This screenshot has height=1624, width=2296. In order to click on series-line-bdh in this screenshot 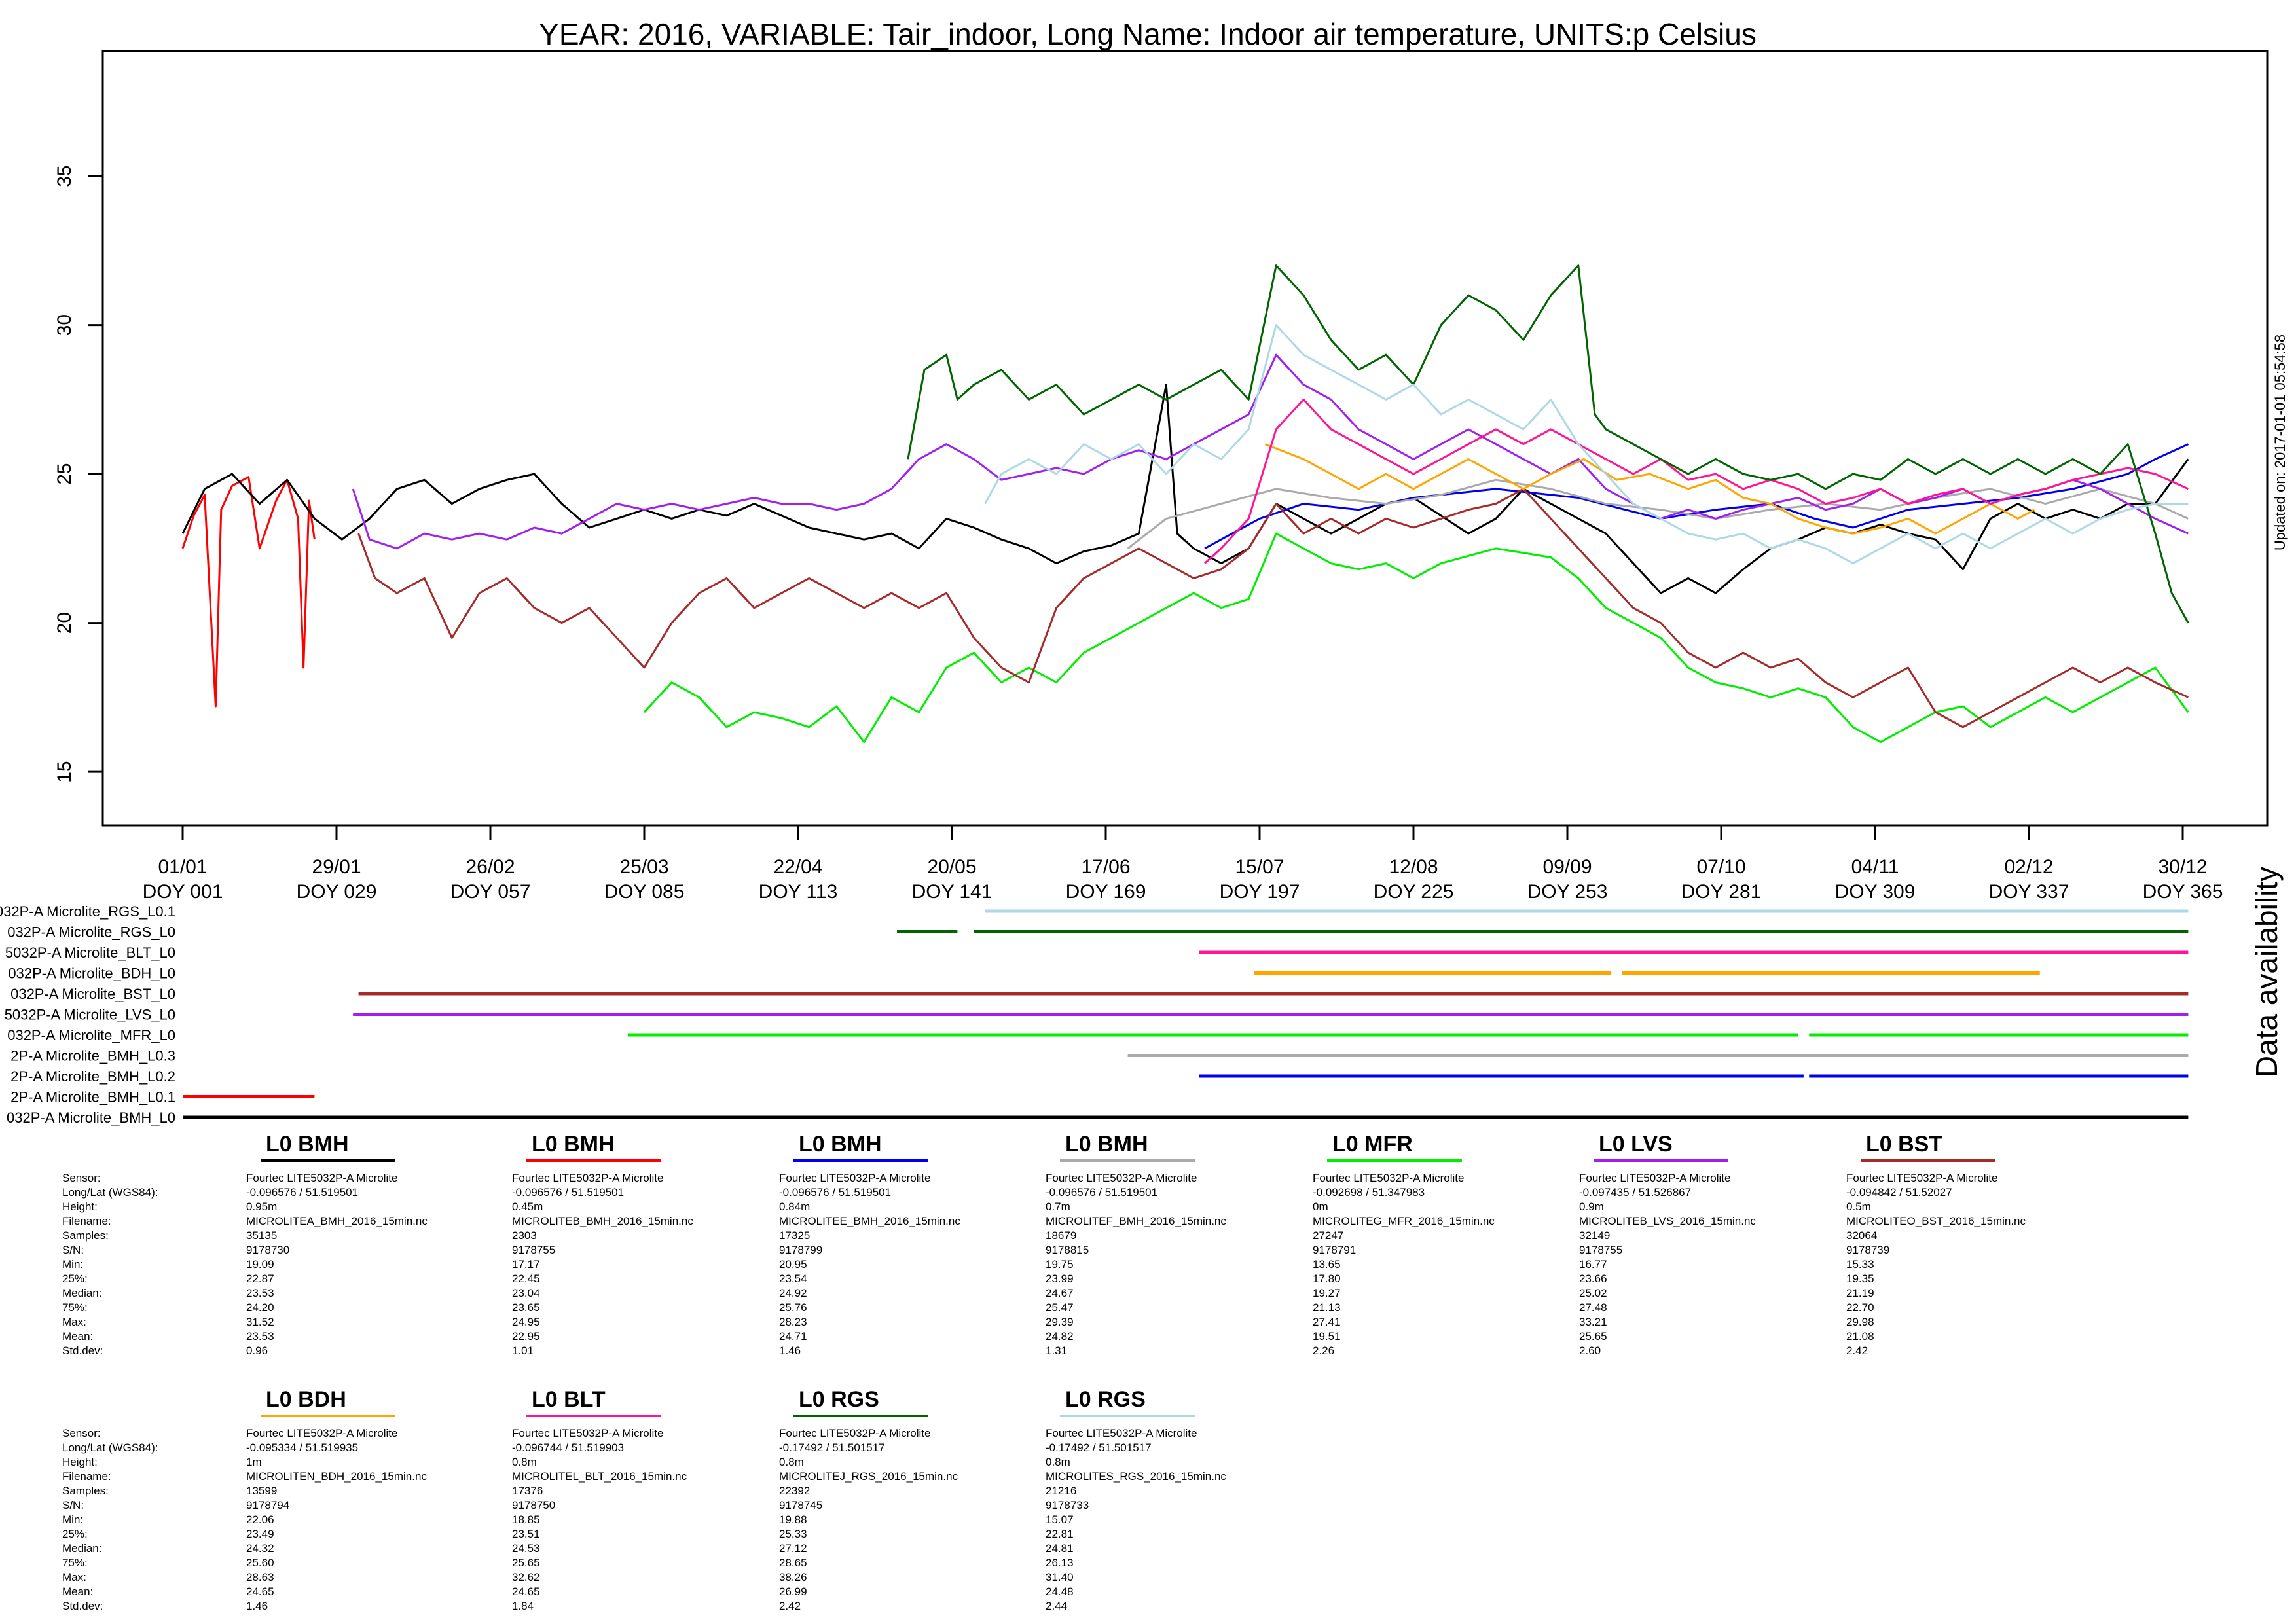, I will do `click(1649, 489)`.